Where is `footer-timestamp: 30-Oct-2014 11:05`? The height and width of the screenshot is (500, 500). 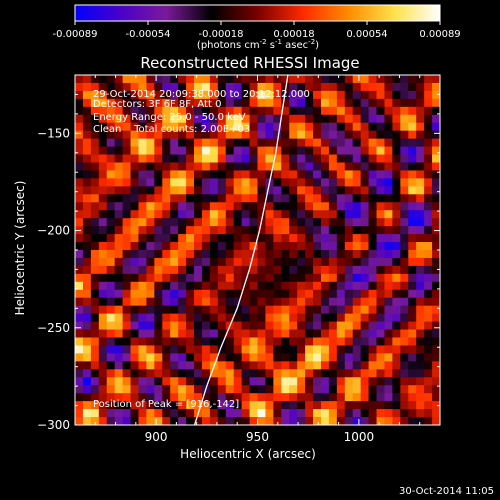
footer-timestamp: 30-Oct-2014 11:05 is located at coordinates (446, 491).